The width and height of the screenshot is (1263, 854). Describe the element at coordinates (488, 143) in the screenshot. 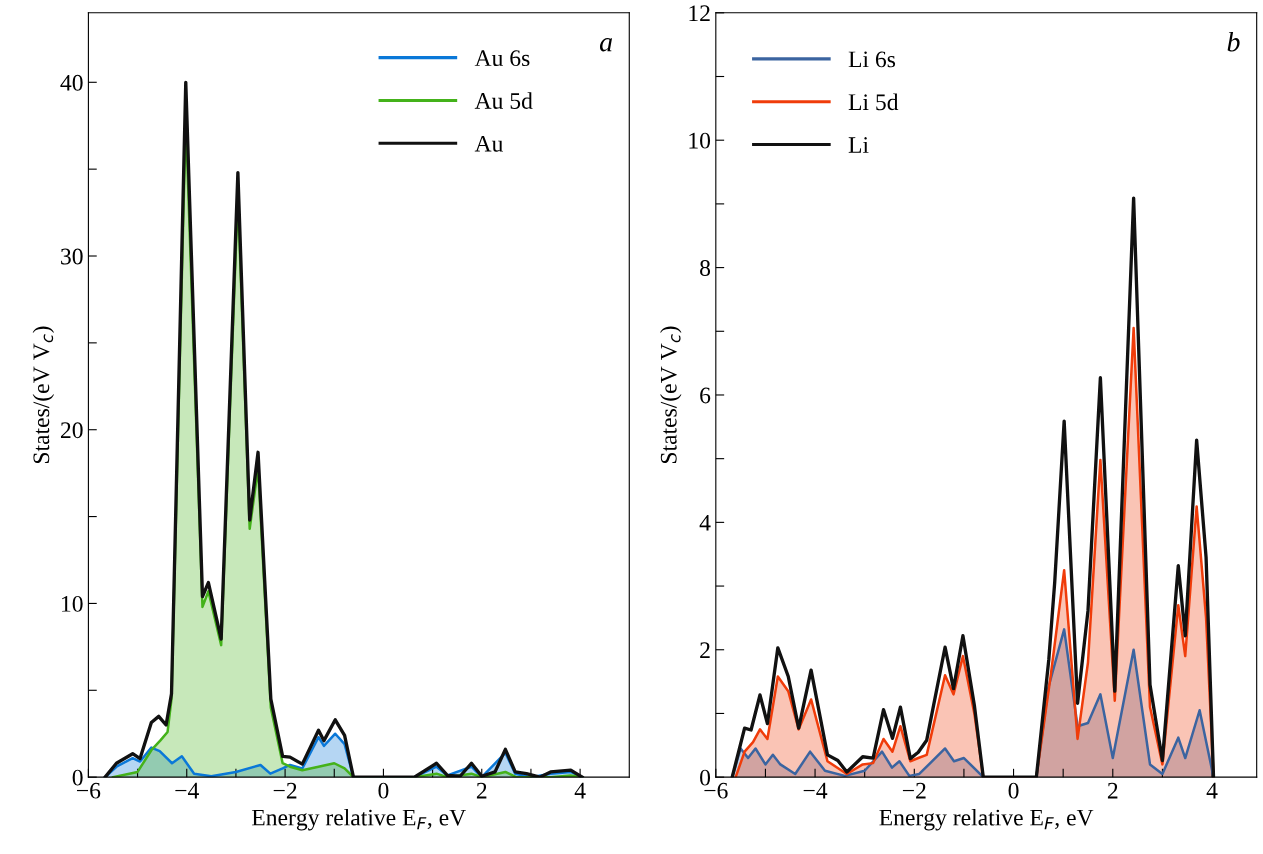

I see `legend-label: Au` at that location.